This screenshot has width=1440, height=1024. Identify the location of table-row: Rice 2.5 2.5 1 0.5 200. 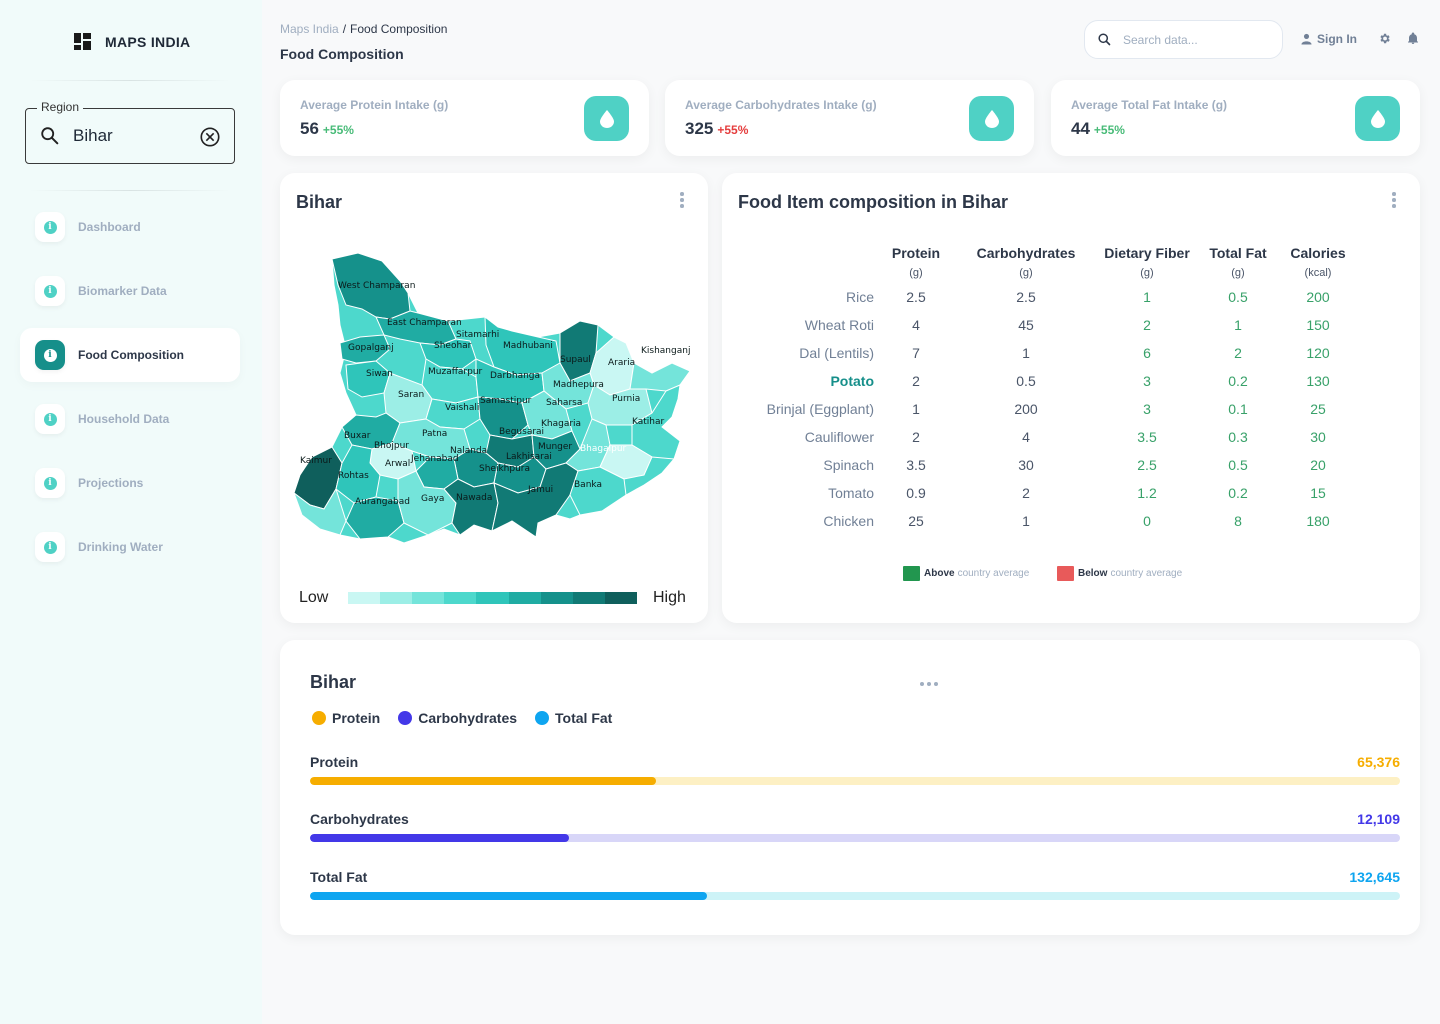
(1056, 297).